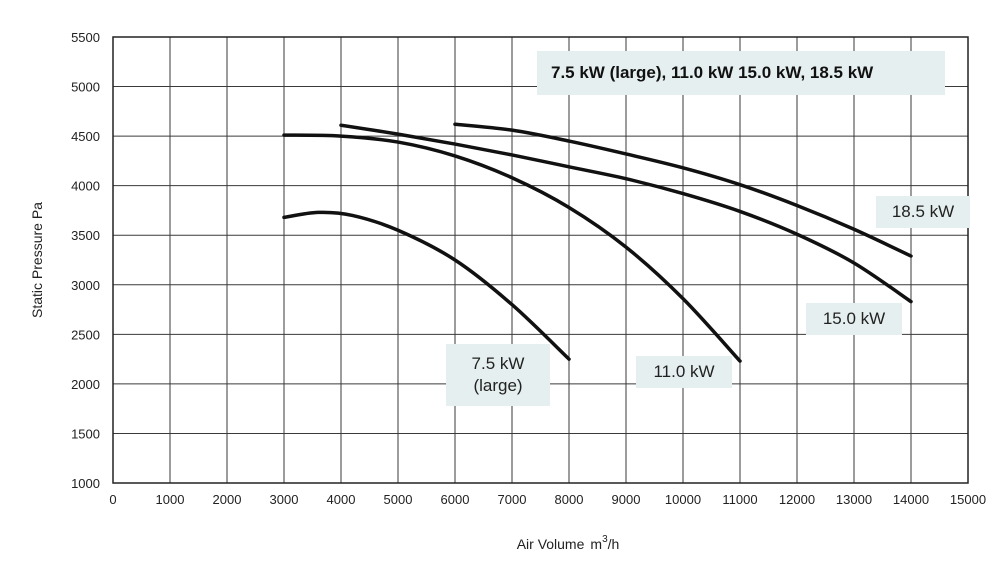  I want to click on x-tick-label: 6000, so click(455, 499).